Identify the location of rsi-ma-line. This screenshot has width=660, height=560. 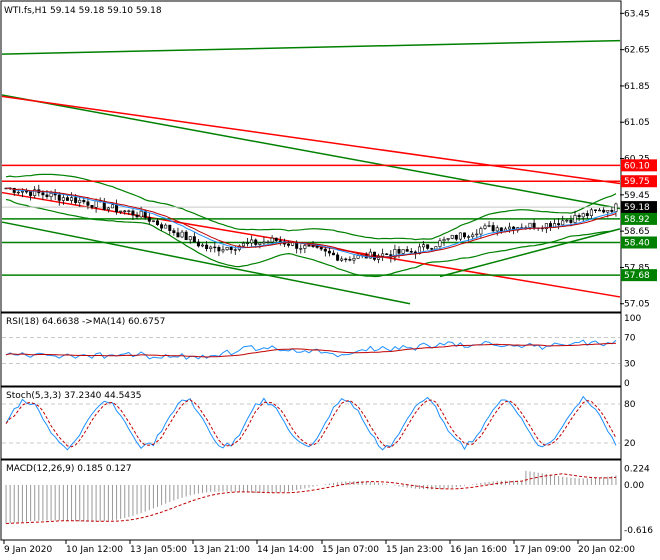
(311, 350).